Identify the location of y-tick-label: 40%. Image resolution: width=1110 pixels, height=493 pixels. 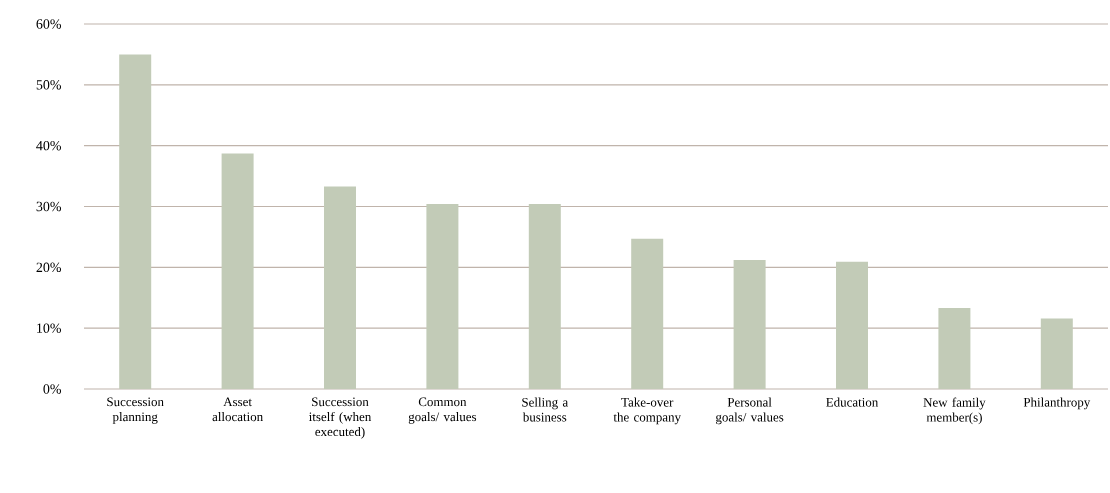
(49, 145).